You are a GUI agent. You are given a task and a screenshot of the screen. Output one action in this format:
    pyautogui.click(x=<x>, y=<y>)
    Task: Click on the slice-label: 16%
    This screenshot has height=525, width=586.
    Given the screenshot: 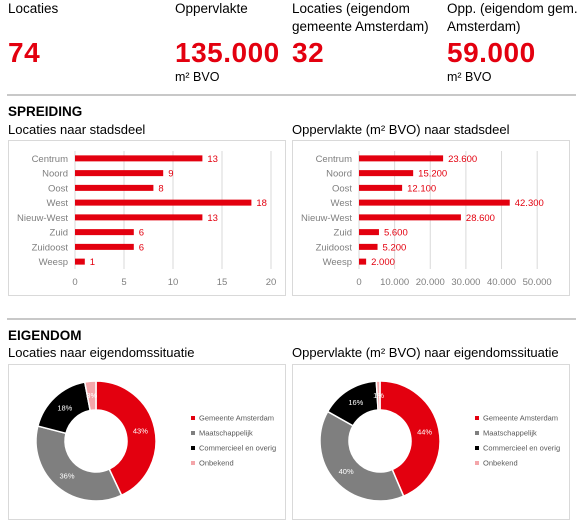 What is the action you would take?
    pyautogui.click(x=355, y=402)
    